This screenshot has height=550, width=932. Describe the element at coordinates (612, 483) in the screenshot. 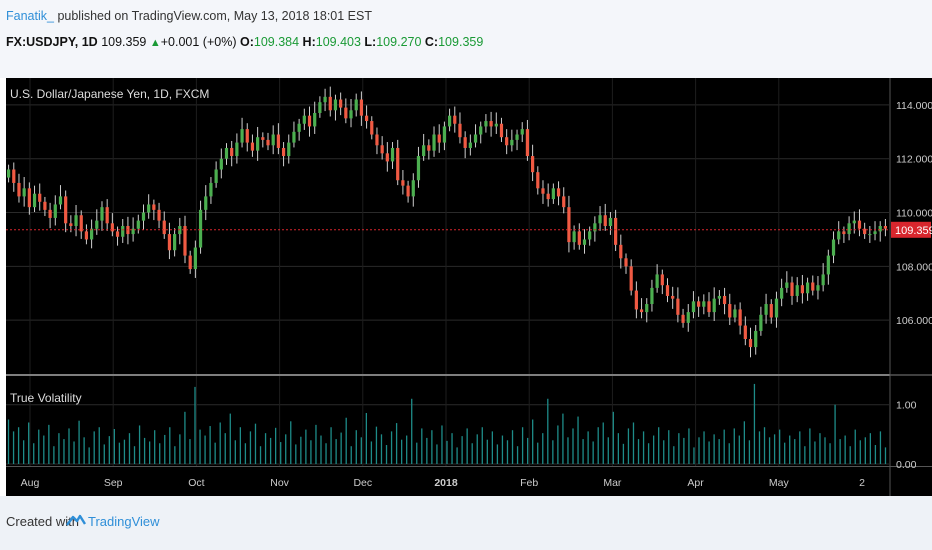

I see `x-tick-label: Mar` at that location.